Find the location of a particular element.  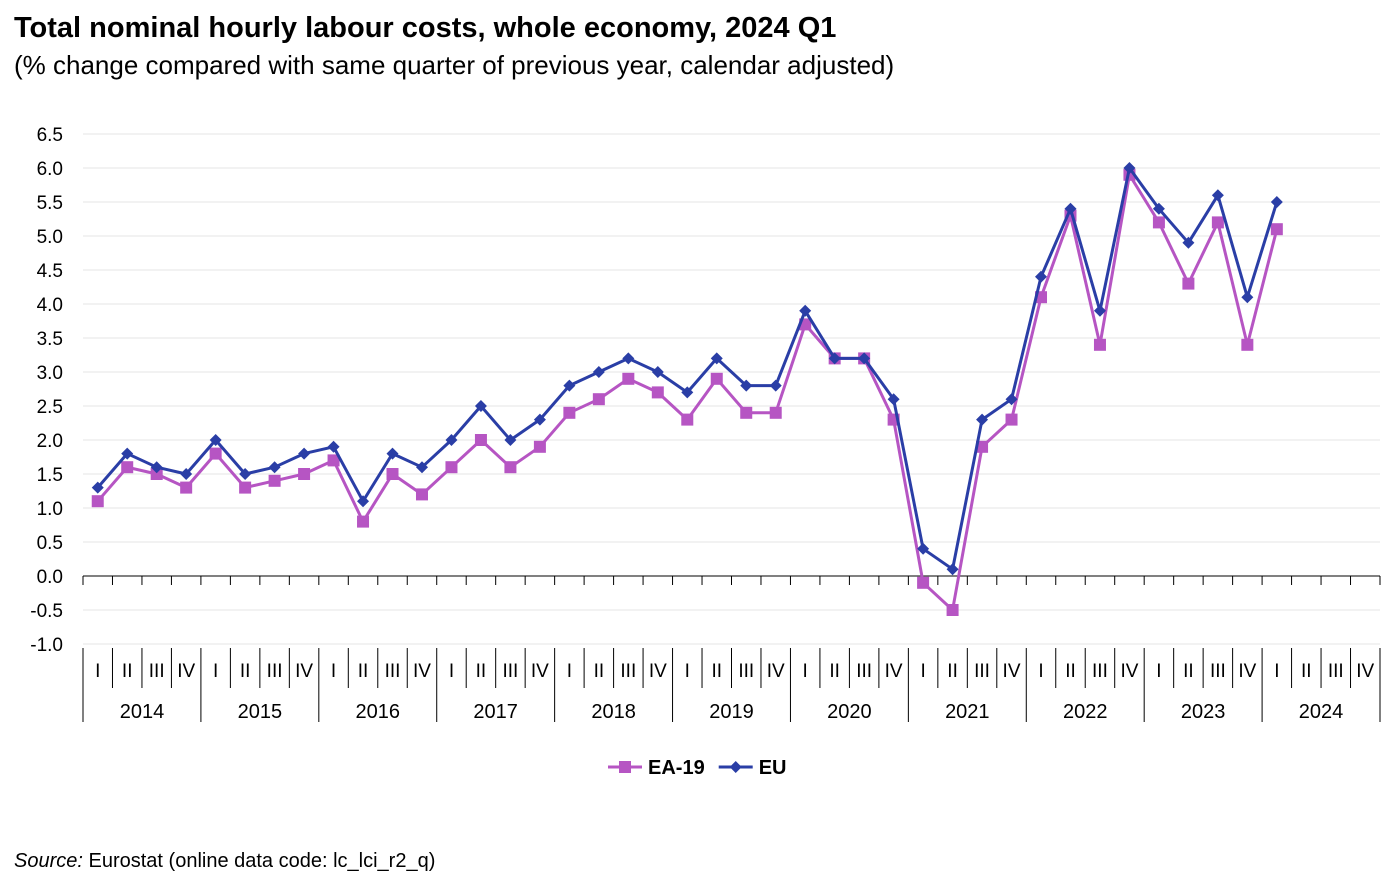

y-tick-label: 1.5 is located at coordinates (50, 475).